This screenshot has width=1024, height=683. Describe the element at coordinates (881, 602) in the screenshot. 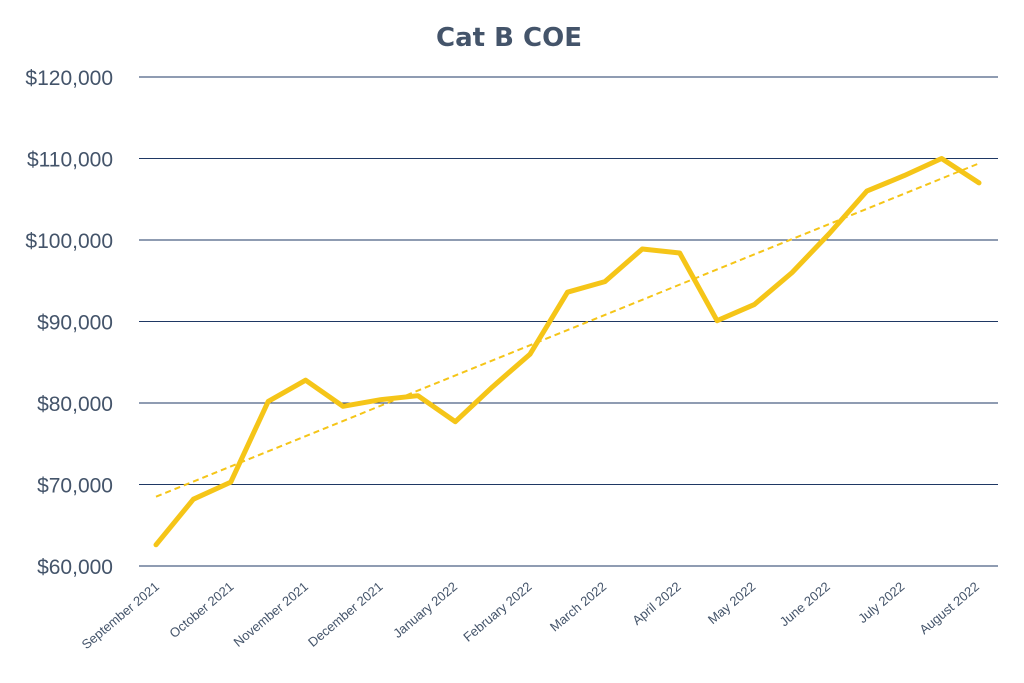

I see `x-tick-label: July 2022` at that location.